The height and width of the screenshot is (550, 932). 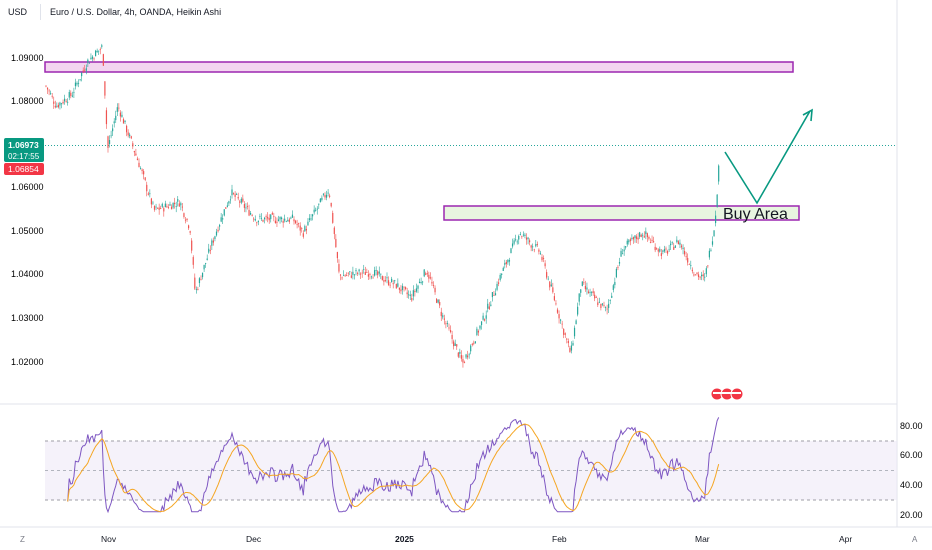 I want to click on currency-label: USD, so click(x=18, y=12).